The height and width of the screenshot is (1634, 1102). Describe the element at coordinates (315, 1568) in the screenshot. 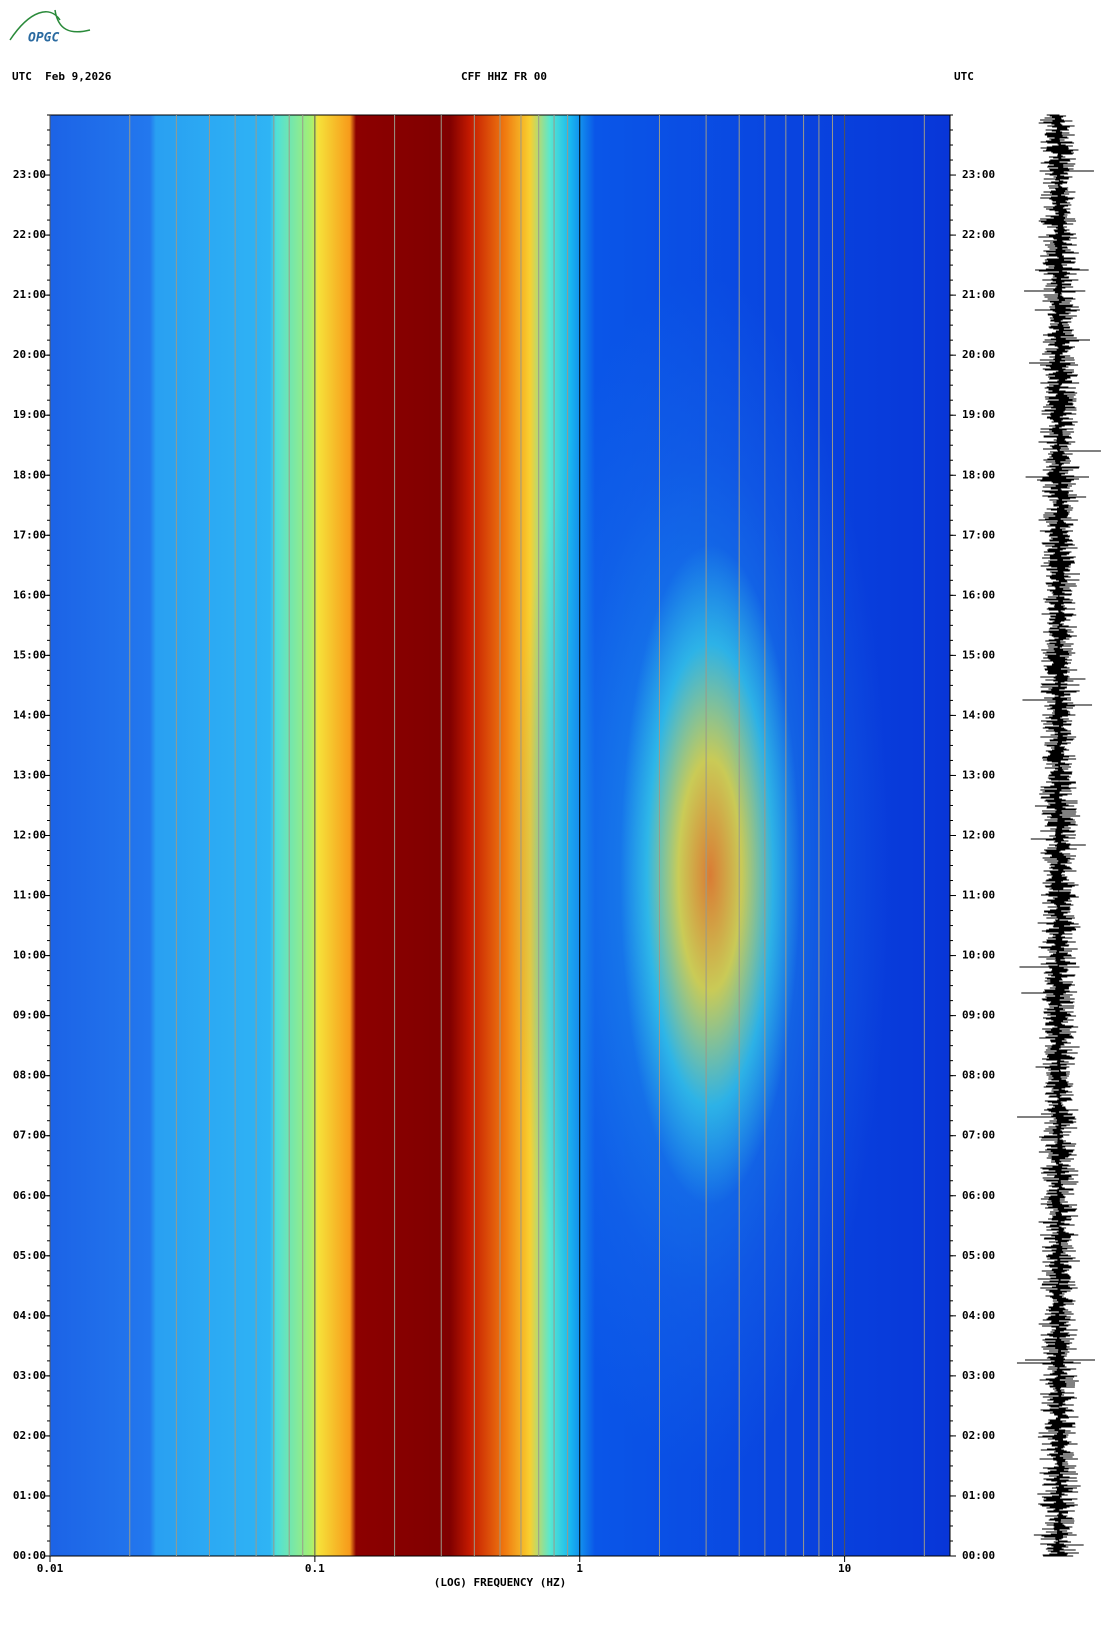

I see `x-tick-label: 0.1` at that location.